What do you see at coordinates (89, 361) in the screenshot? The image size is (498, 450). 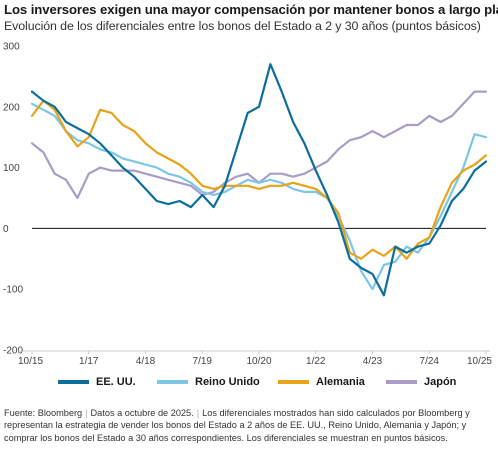 I see `x-tick-label: 1/17` at bounding box center [89, 361].